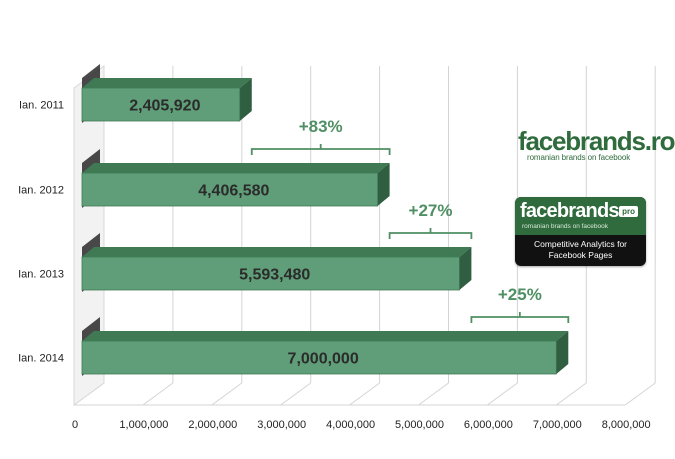  Describe the element at coordinates (274, 275) in the screenshot. I see `bar-value-label: 5,593,480` at that location.